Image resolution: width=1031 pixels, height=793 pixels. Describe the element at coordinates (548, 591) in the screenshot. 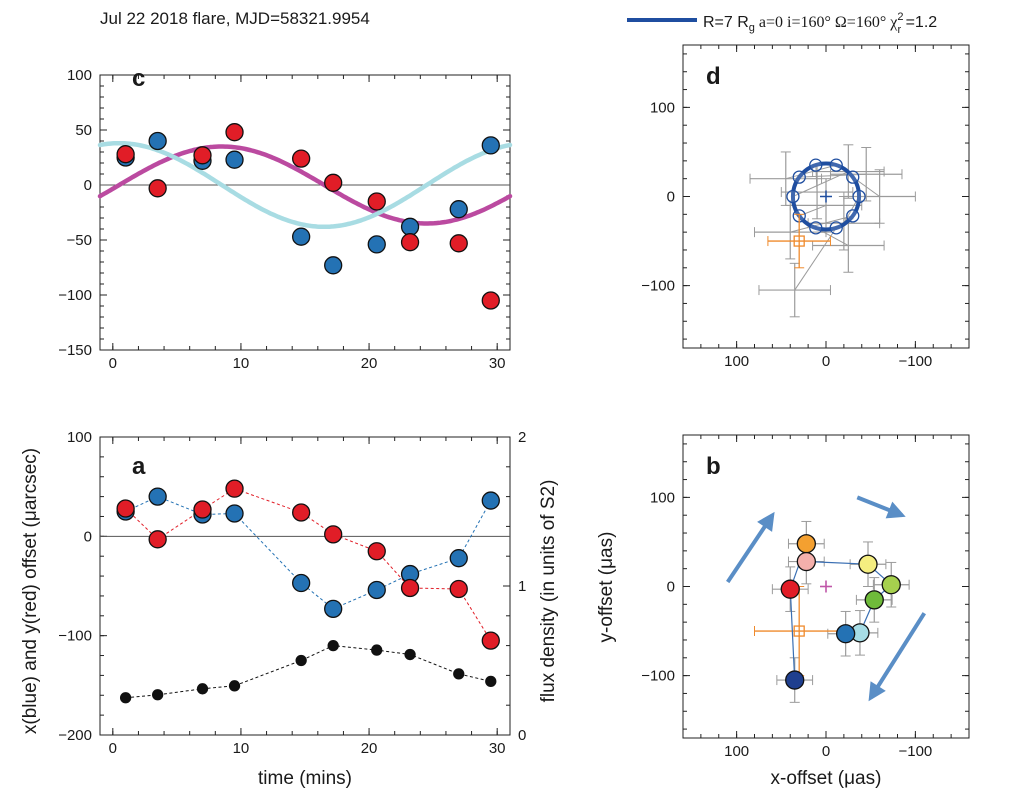

I see `right-y-axis-label: flux density (in units of S2)` at that location.